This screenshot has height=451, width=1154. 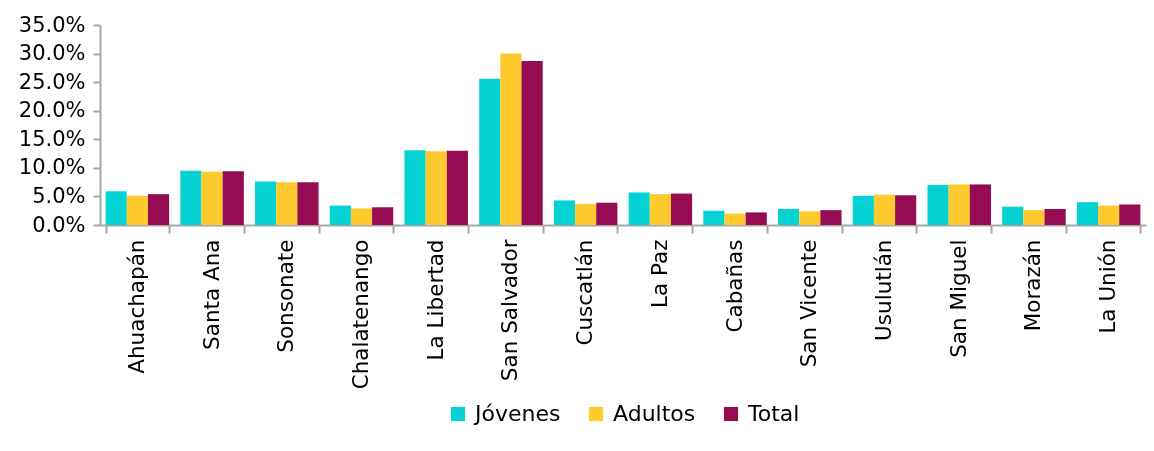 I want to click on x-tick-label: San Salvador, so click(x=510, y=310).